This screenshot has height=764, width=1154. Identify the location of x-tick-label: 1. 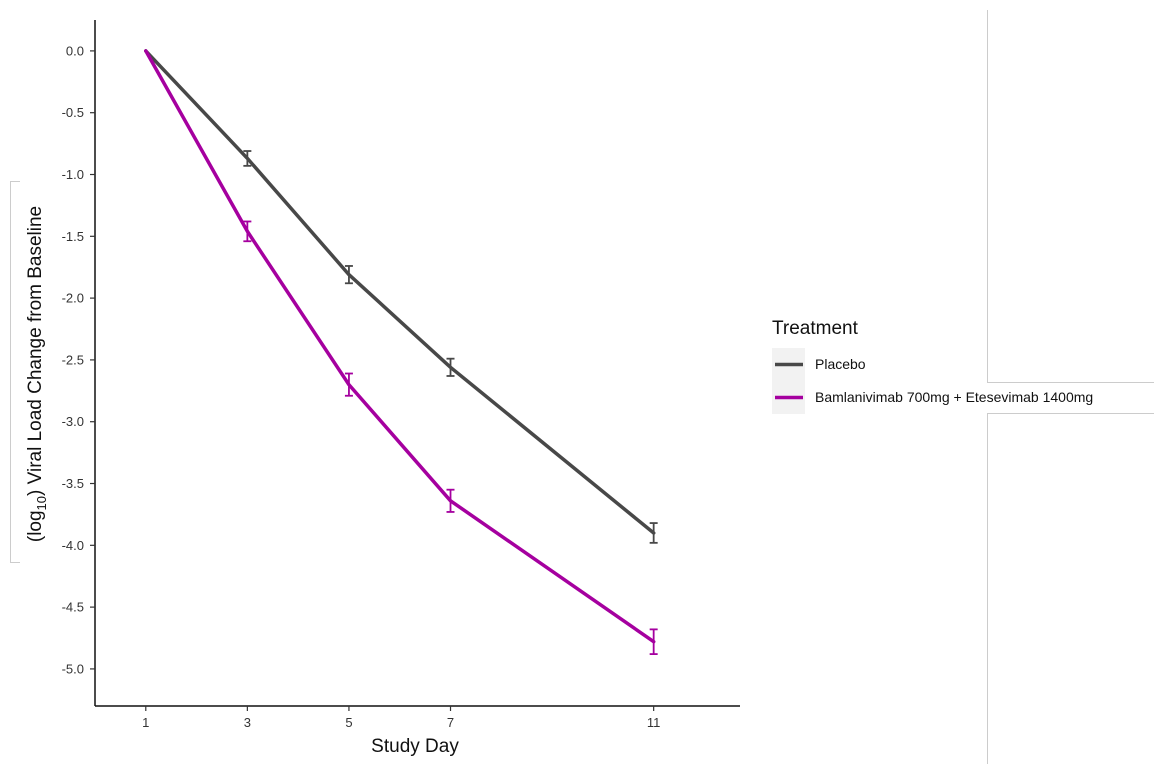
(145, 722).